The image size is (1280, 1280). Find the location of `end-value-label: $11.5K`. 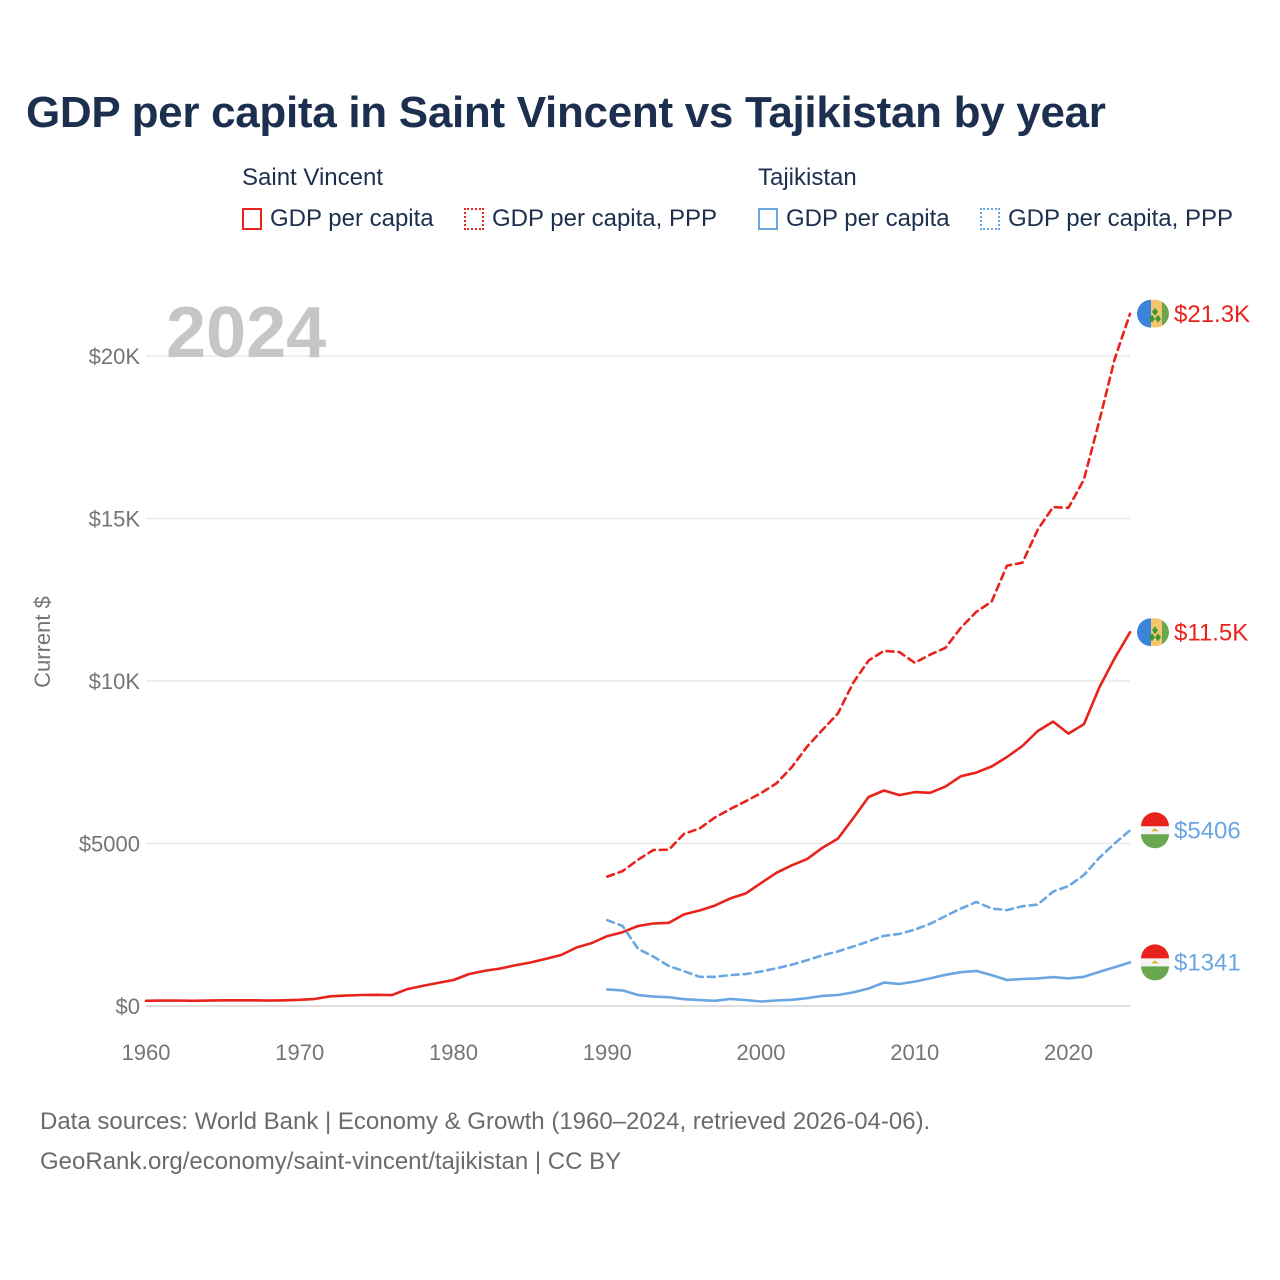

end-value-label: $11.5K is located at coordinates (1211, 632).